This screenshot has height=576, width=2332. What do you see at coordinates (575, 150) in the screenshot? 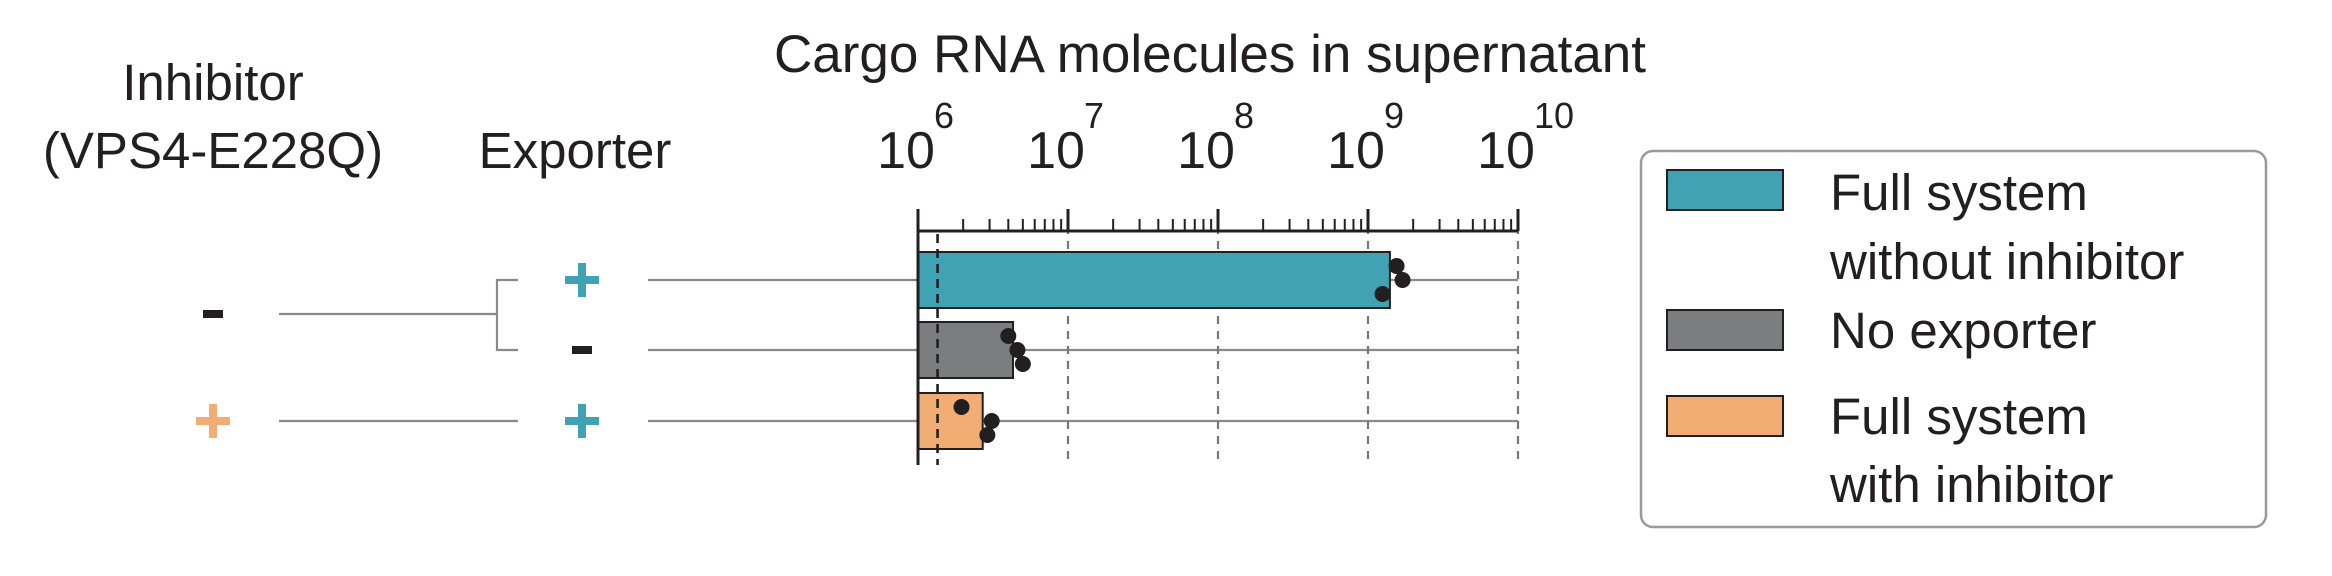
I see `exporter-header: Exporter` at bounding box center [575, 150].